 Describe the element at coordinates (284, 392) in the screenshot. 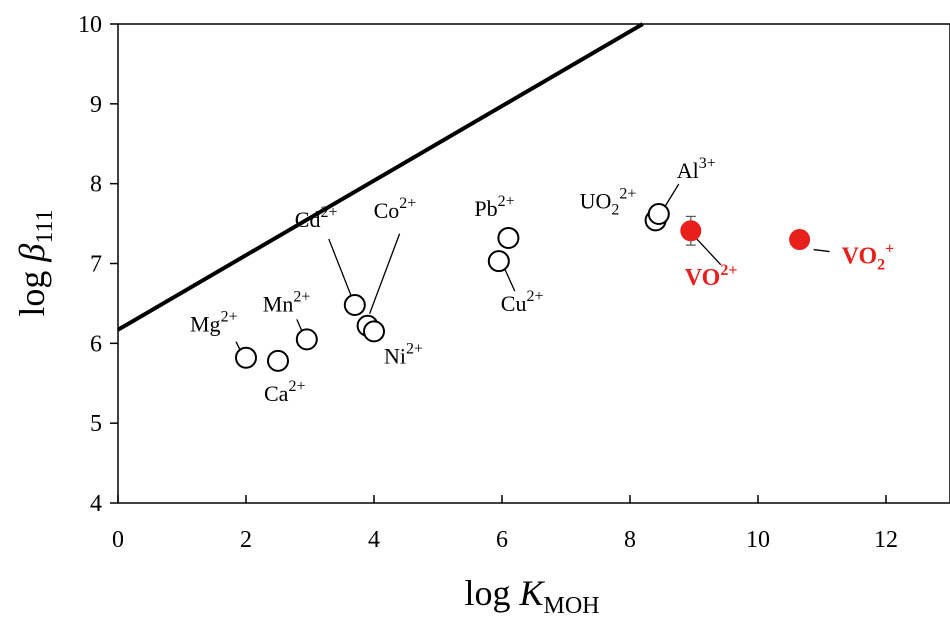

I see `point-label: Ca2+` at that location.